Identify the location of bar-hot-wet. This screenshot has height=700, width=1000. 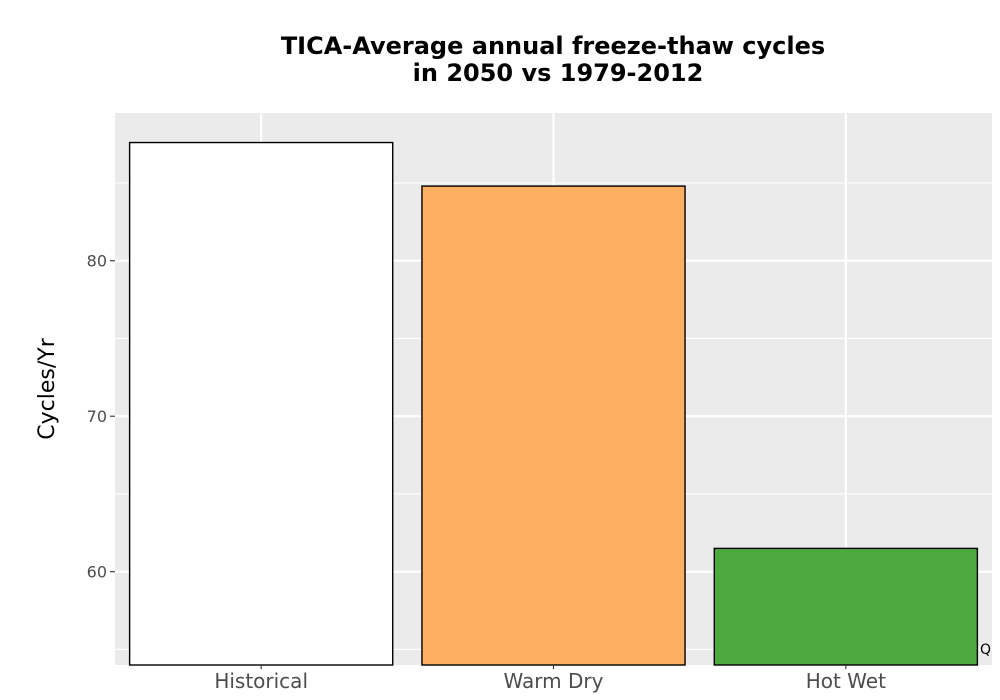
(846, 606).